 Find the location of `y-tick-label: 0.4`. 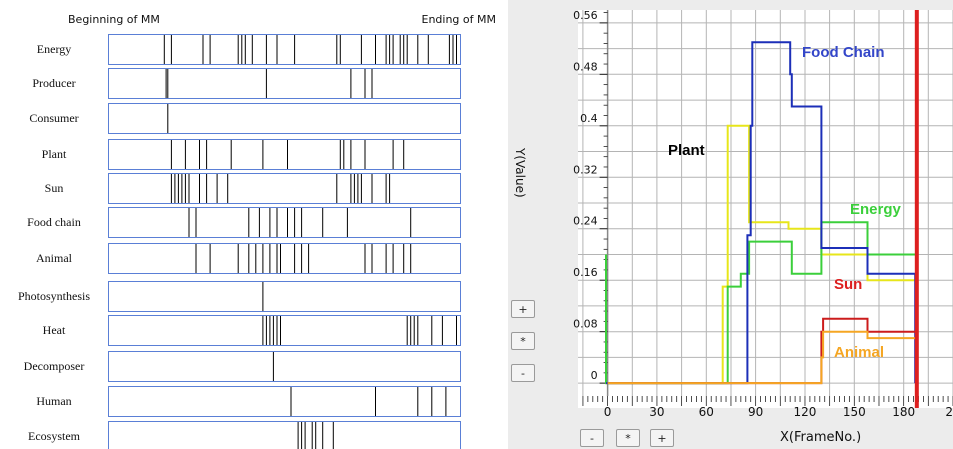

y-tick-label: 0.4 is located at coordinates (589, 118).